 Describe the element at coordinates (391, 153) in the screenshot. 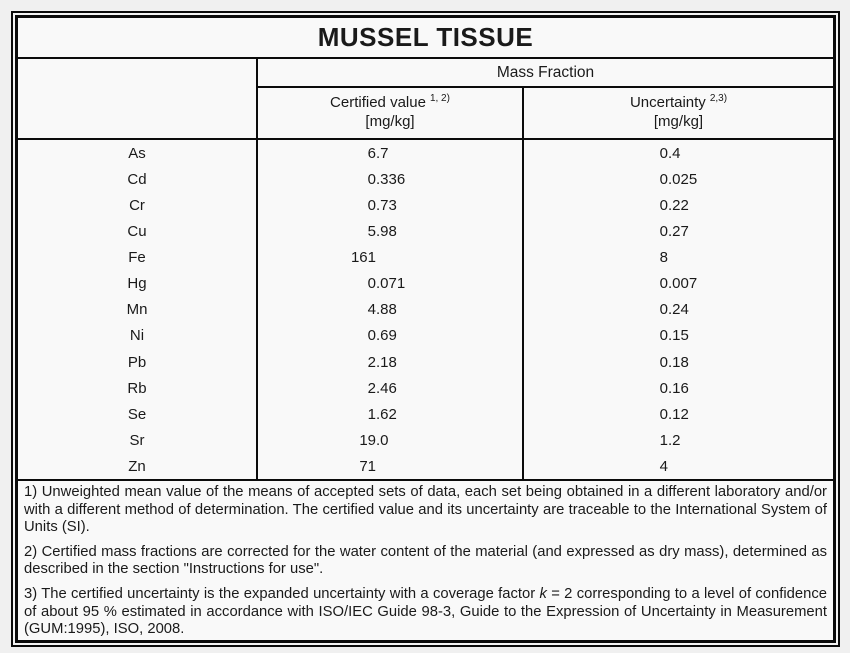

I see `certified-value-cell: 6.7` at that location.